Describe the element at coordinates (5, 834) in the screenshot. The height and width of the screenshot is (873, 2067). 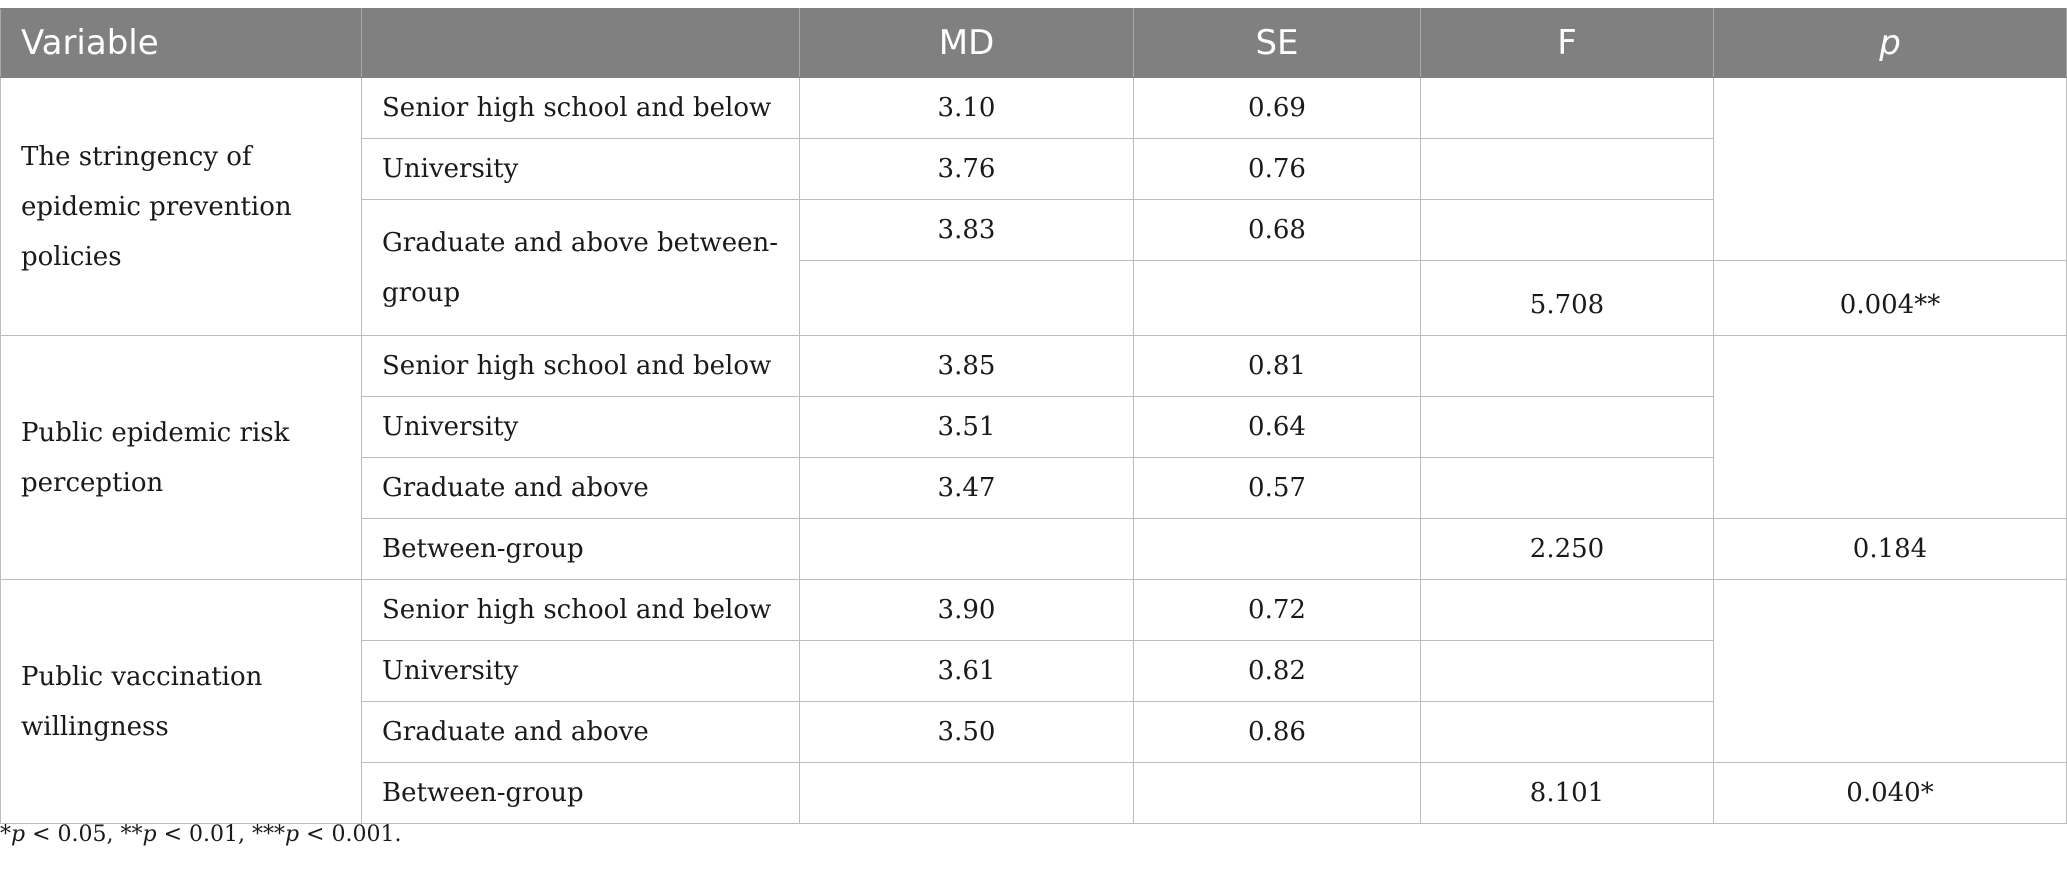
I see `footnote-star: *` at that location.